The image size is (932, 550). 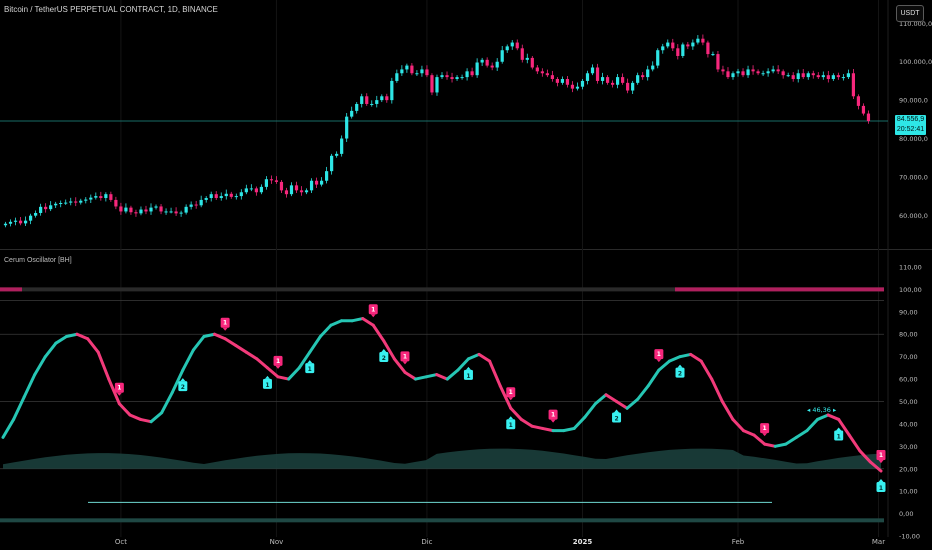 I want to click on time-axis-label: Nov, so click(x=277, y=542).